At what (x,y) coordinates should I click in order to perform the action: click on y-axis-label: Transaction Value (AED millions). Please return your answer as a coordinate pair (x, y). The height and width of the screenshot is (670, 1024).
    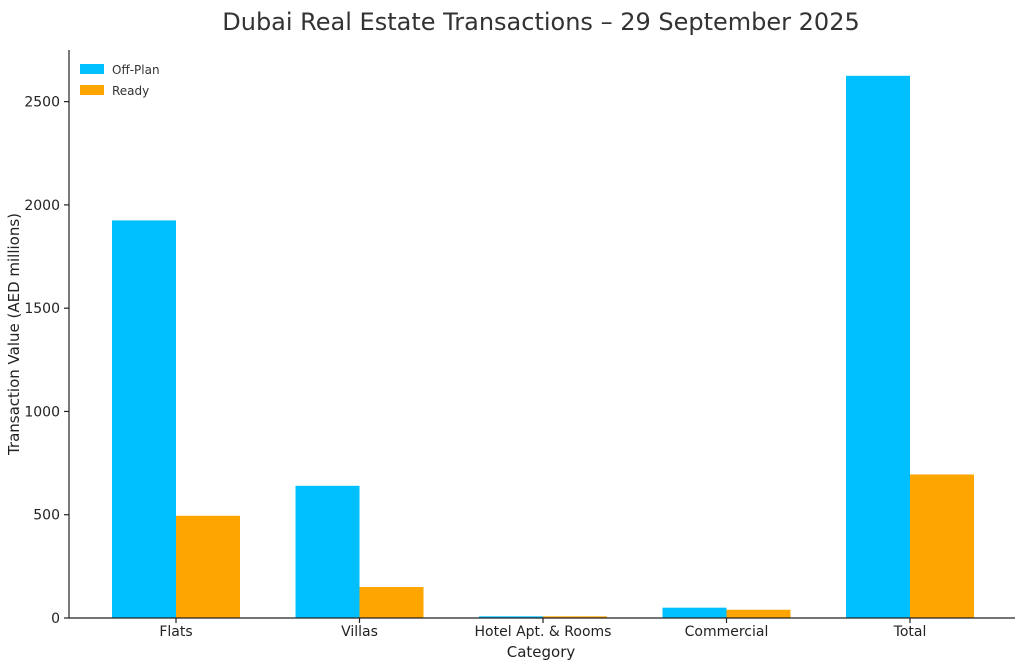
    Looking at the image, I should click on (14, 334).